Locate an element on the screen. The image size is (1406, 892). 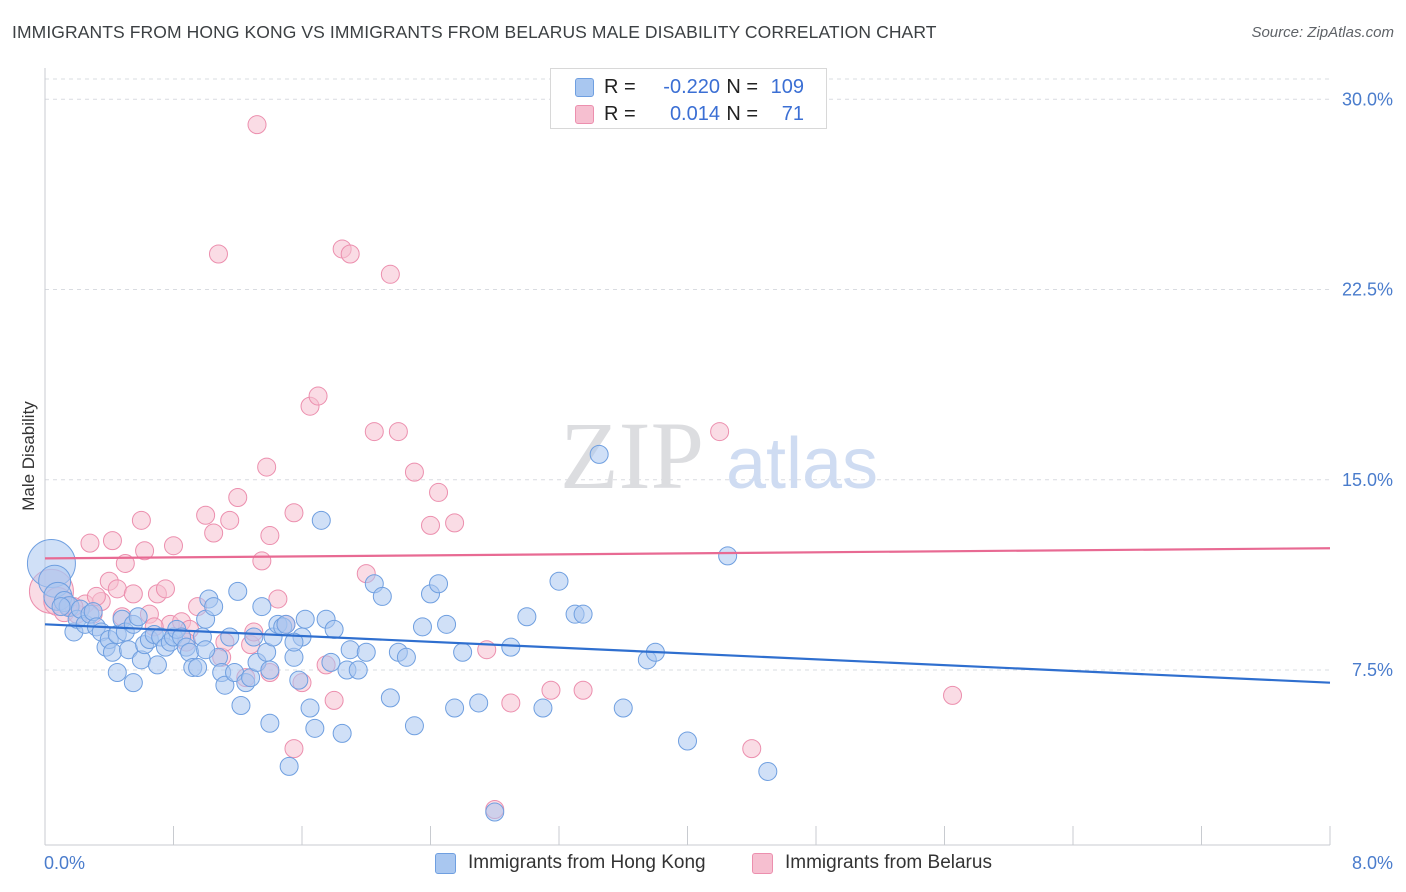
source-label: Source: ZipAtlas.com is located at coordinates (1322, 32).